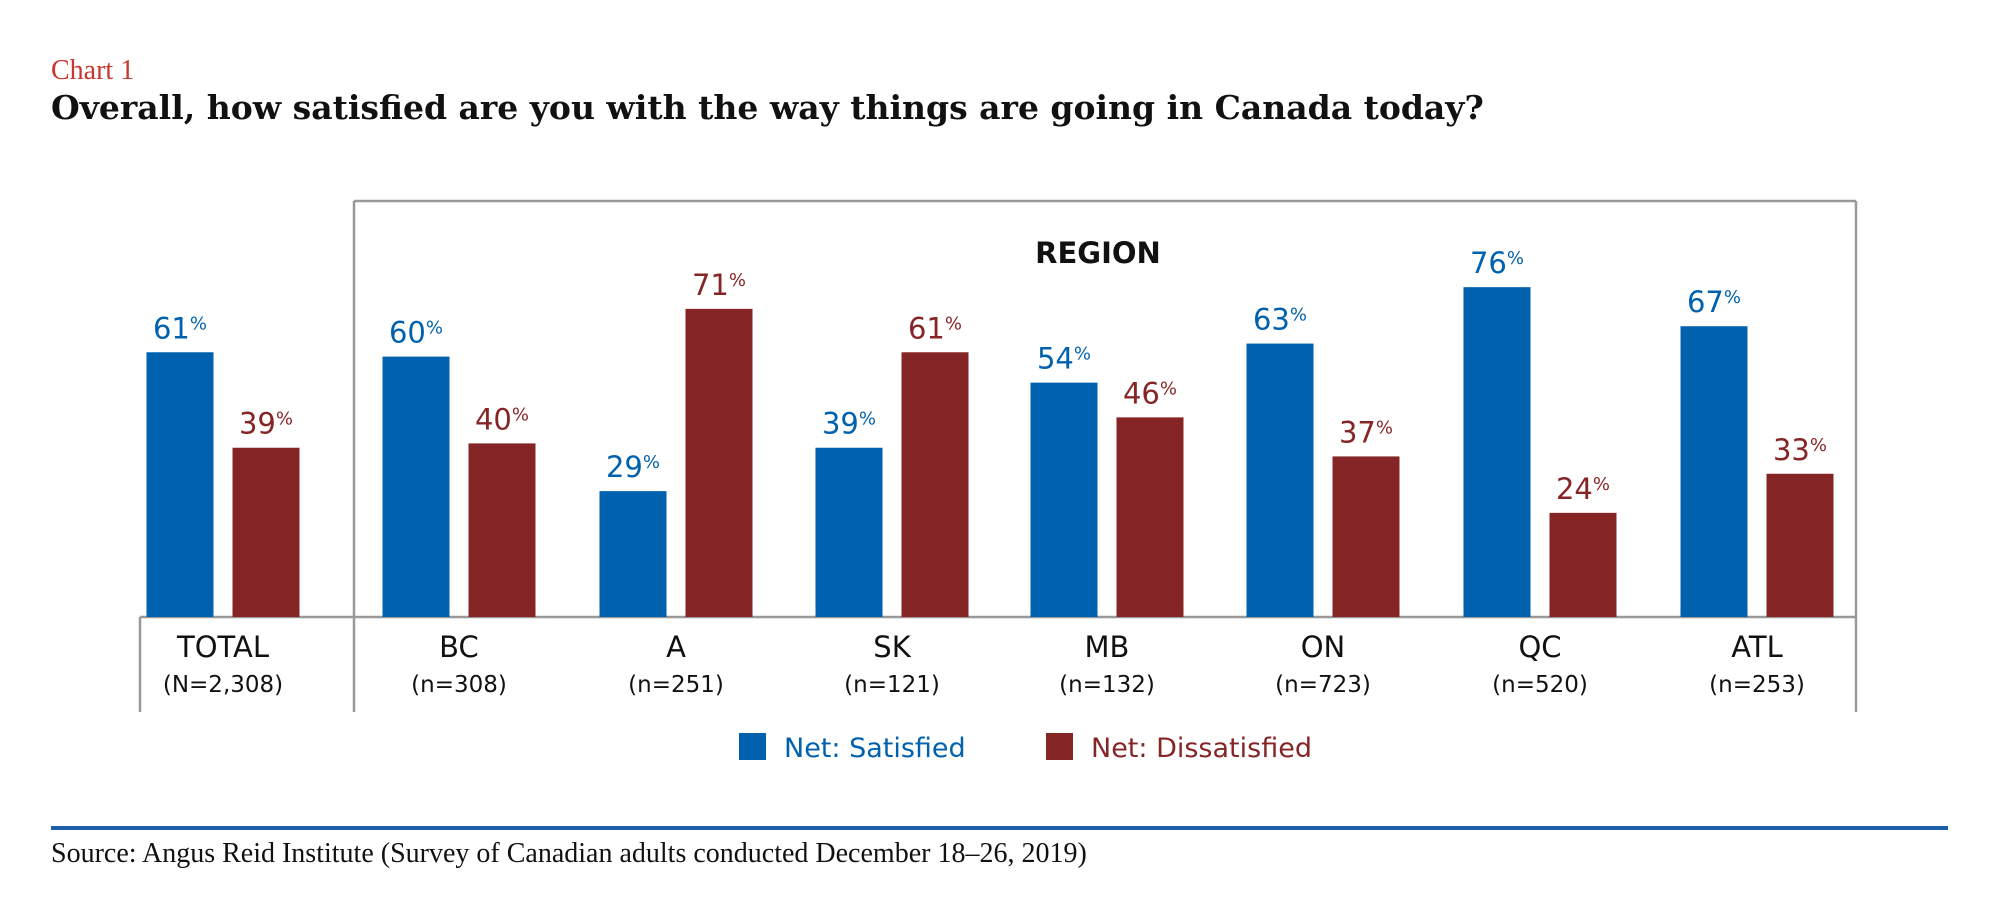 The height and width of the screenshot is (918, 2000). I want to click on bar-satisfied-mb, so click(1064, 499).